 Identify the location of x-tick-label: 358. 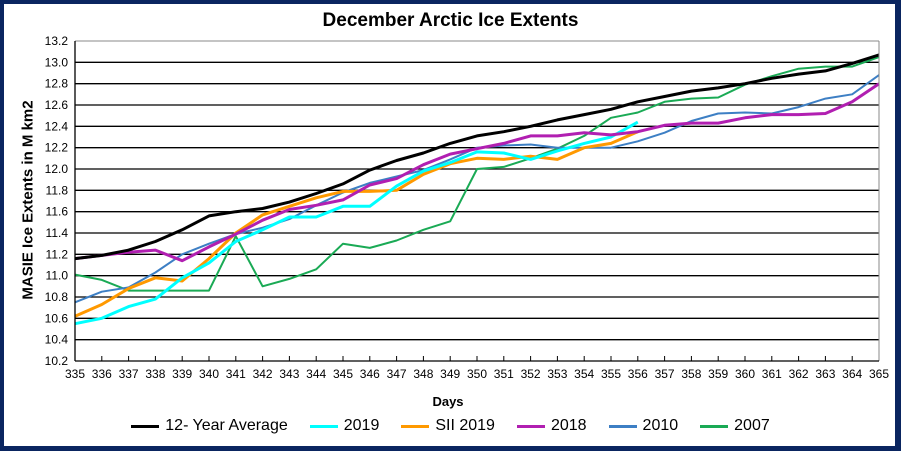
(691, 374).